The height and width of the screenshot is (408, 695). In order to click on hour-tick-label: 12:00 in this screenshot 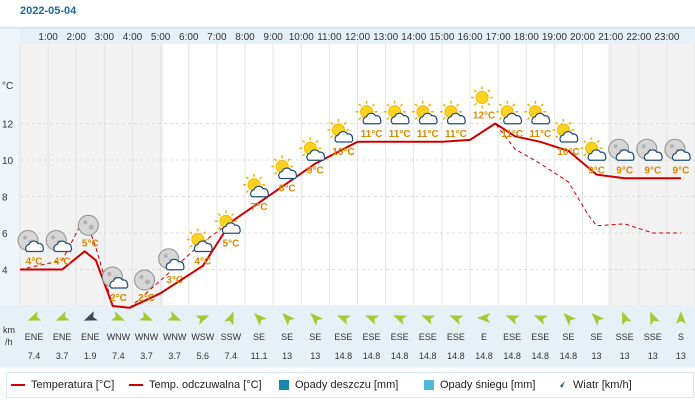, I will do `click(357, 37)`.